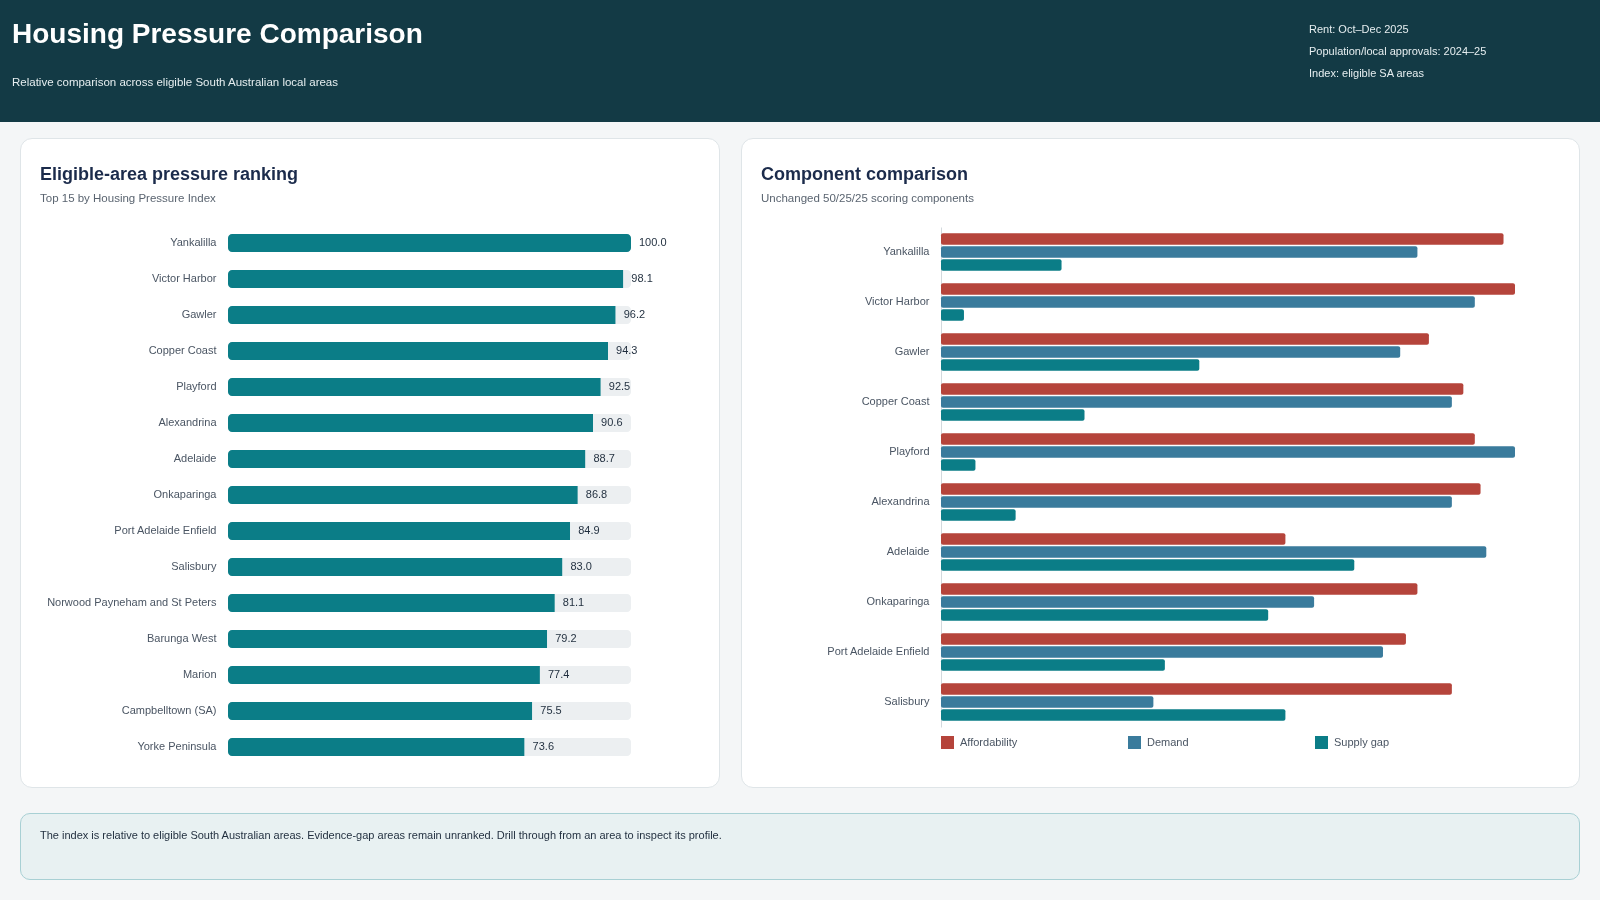 This screenshot has height=900, width=1600. I want to click on text: Population/local approvals: 2024–25, so click(1398, 51).